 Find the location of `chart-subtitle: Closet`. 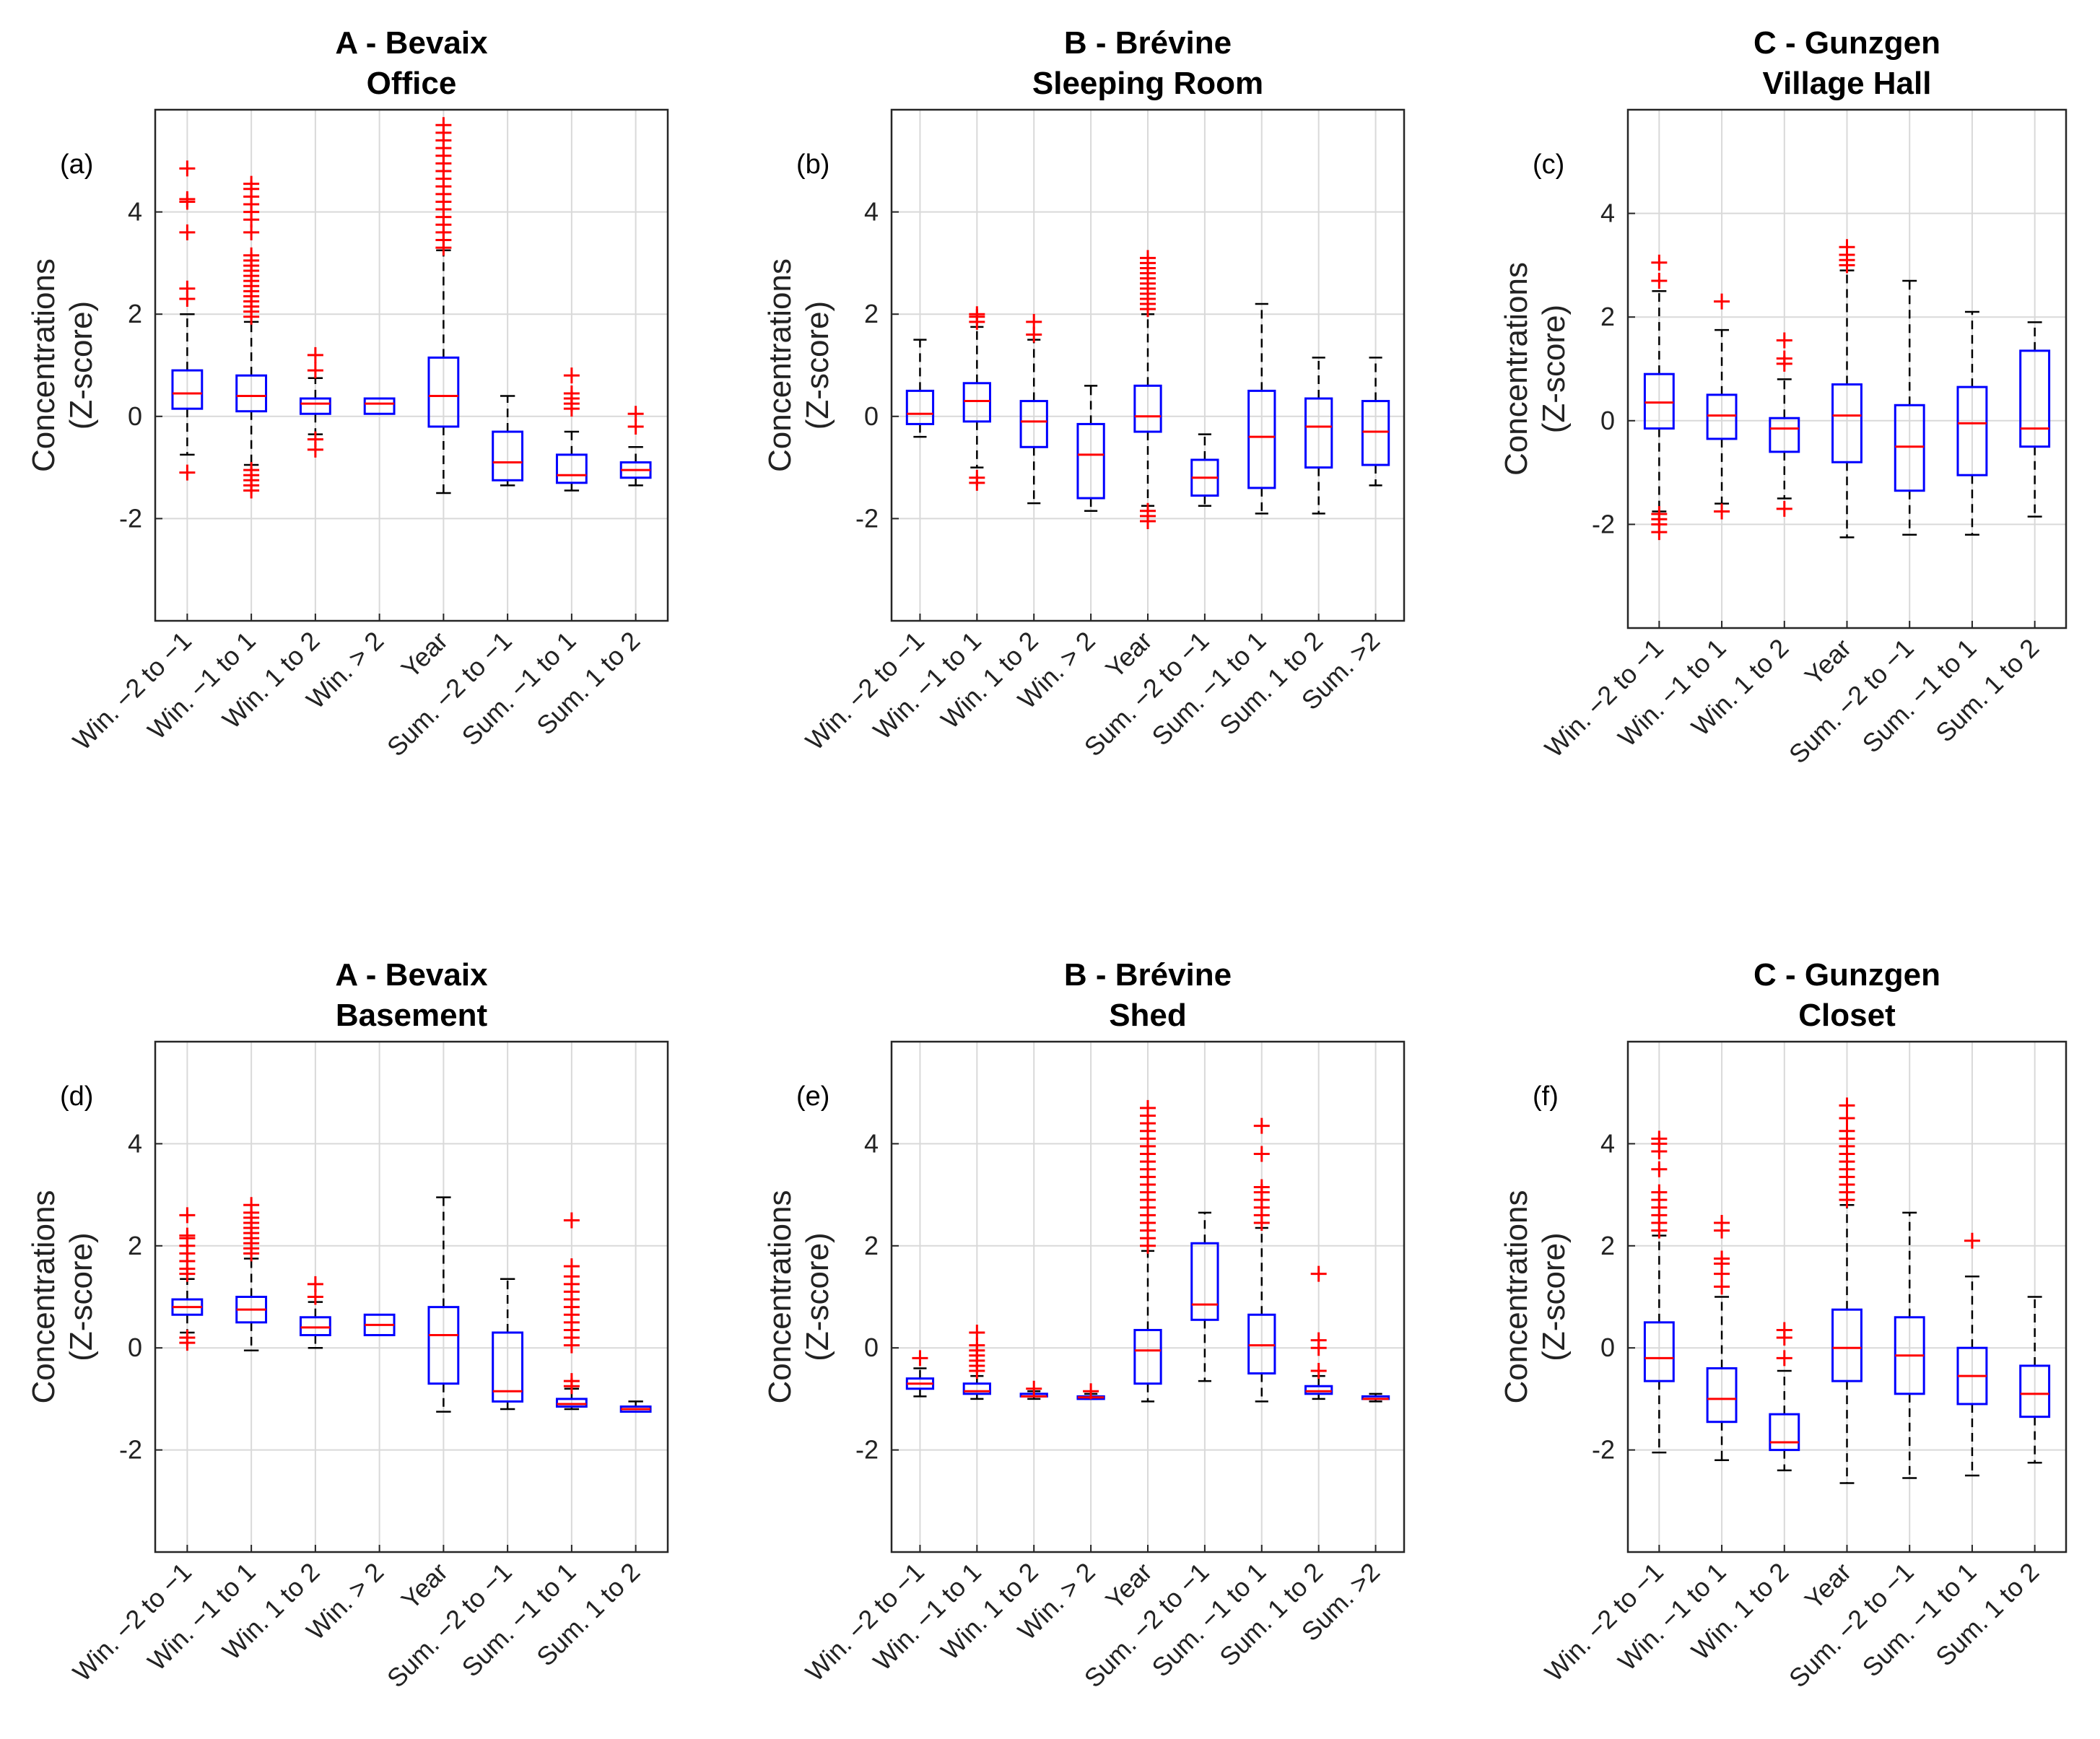

chart-subtitle: Closet is located at coordinates (1847, 1016).